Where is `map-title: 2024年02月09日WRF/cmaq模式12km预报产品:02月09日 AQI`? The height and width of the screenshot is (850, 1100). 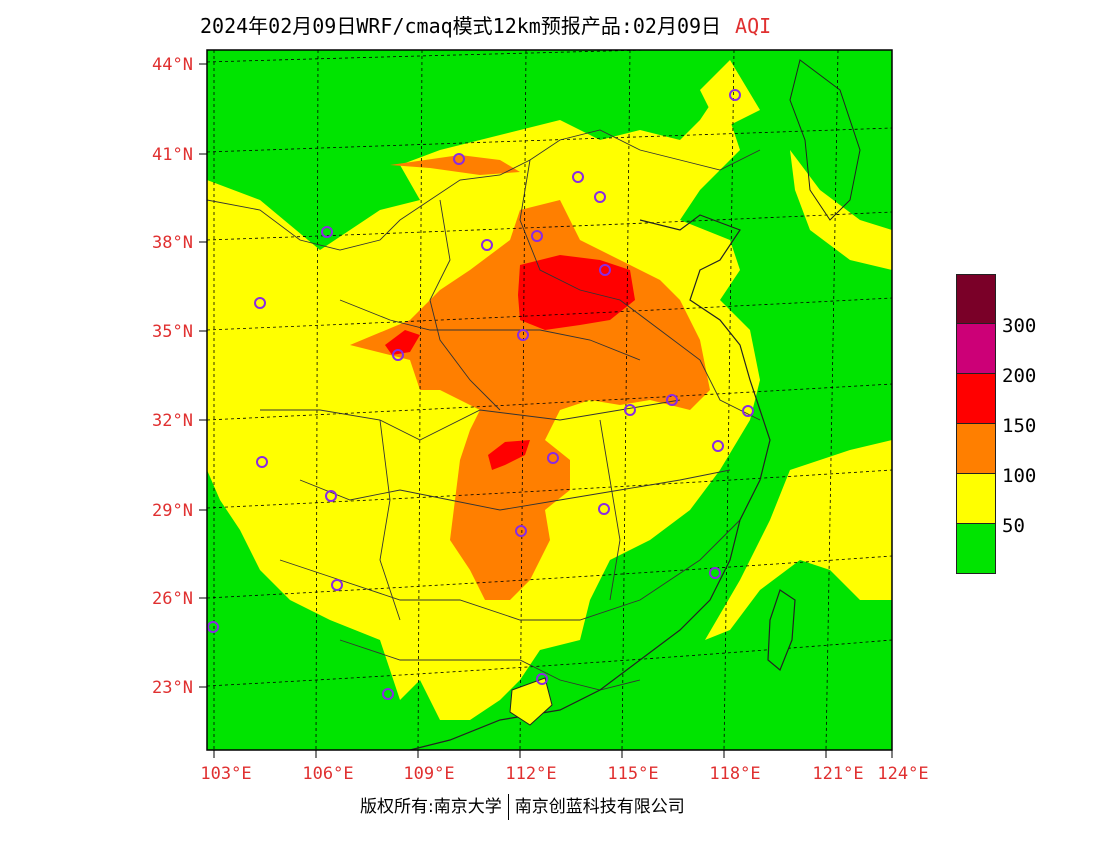
map-title: 2024年02月09日WRF/cmaq模式12km预报产品:02月09日 AQI is located at coordinates (485, 24).